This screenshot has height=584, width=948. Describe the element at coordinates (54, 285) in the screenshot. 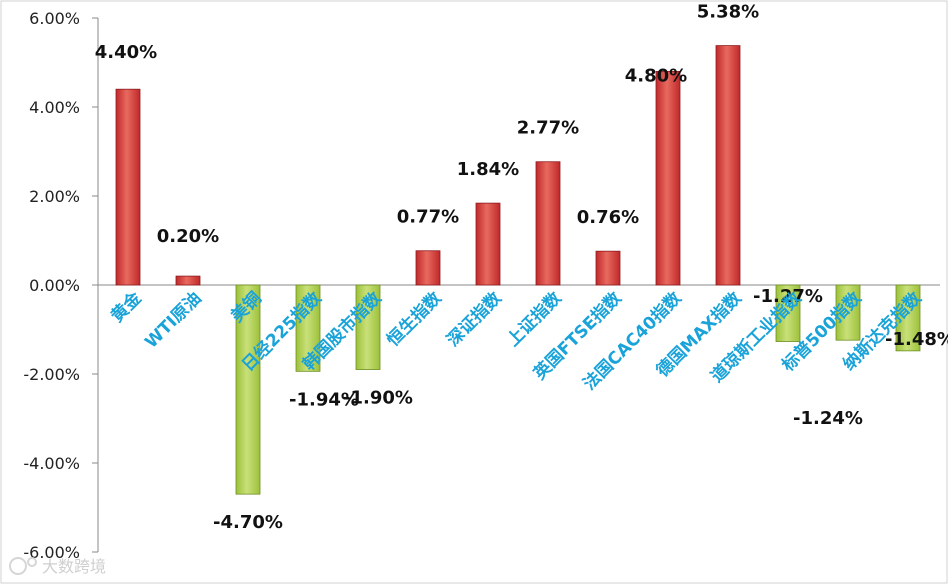

I see `y-tick-label: 0.00%` at that location.